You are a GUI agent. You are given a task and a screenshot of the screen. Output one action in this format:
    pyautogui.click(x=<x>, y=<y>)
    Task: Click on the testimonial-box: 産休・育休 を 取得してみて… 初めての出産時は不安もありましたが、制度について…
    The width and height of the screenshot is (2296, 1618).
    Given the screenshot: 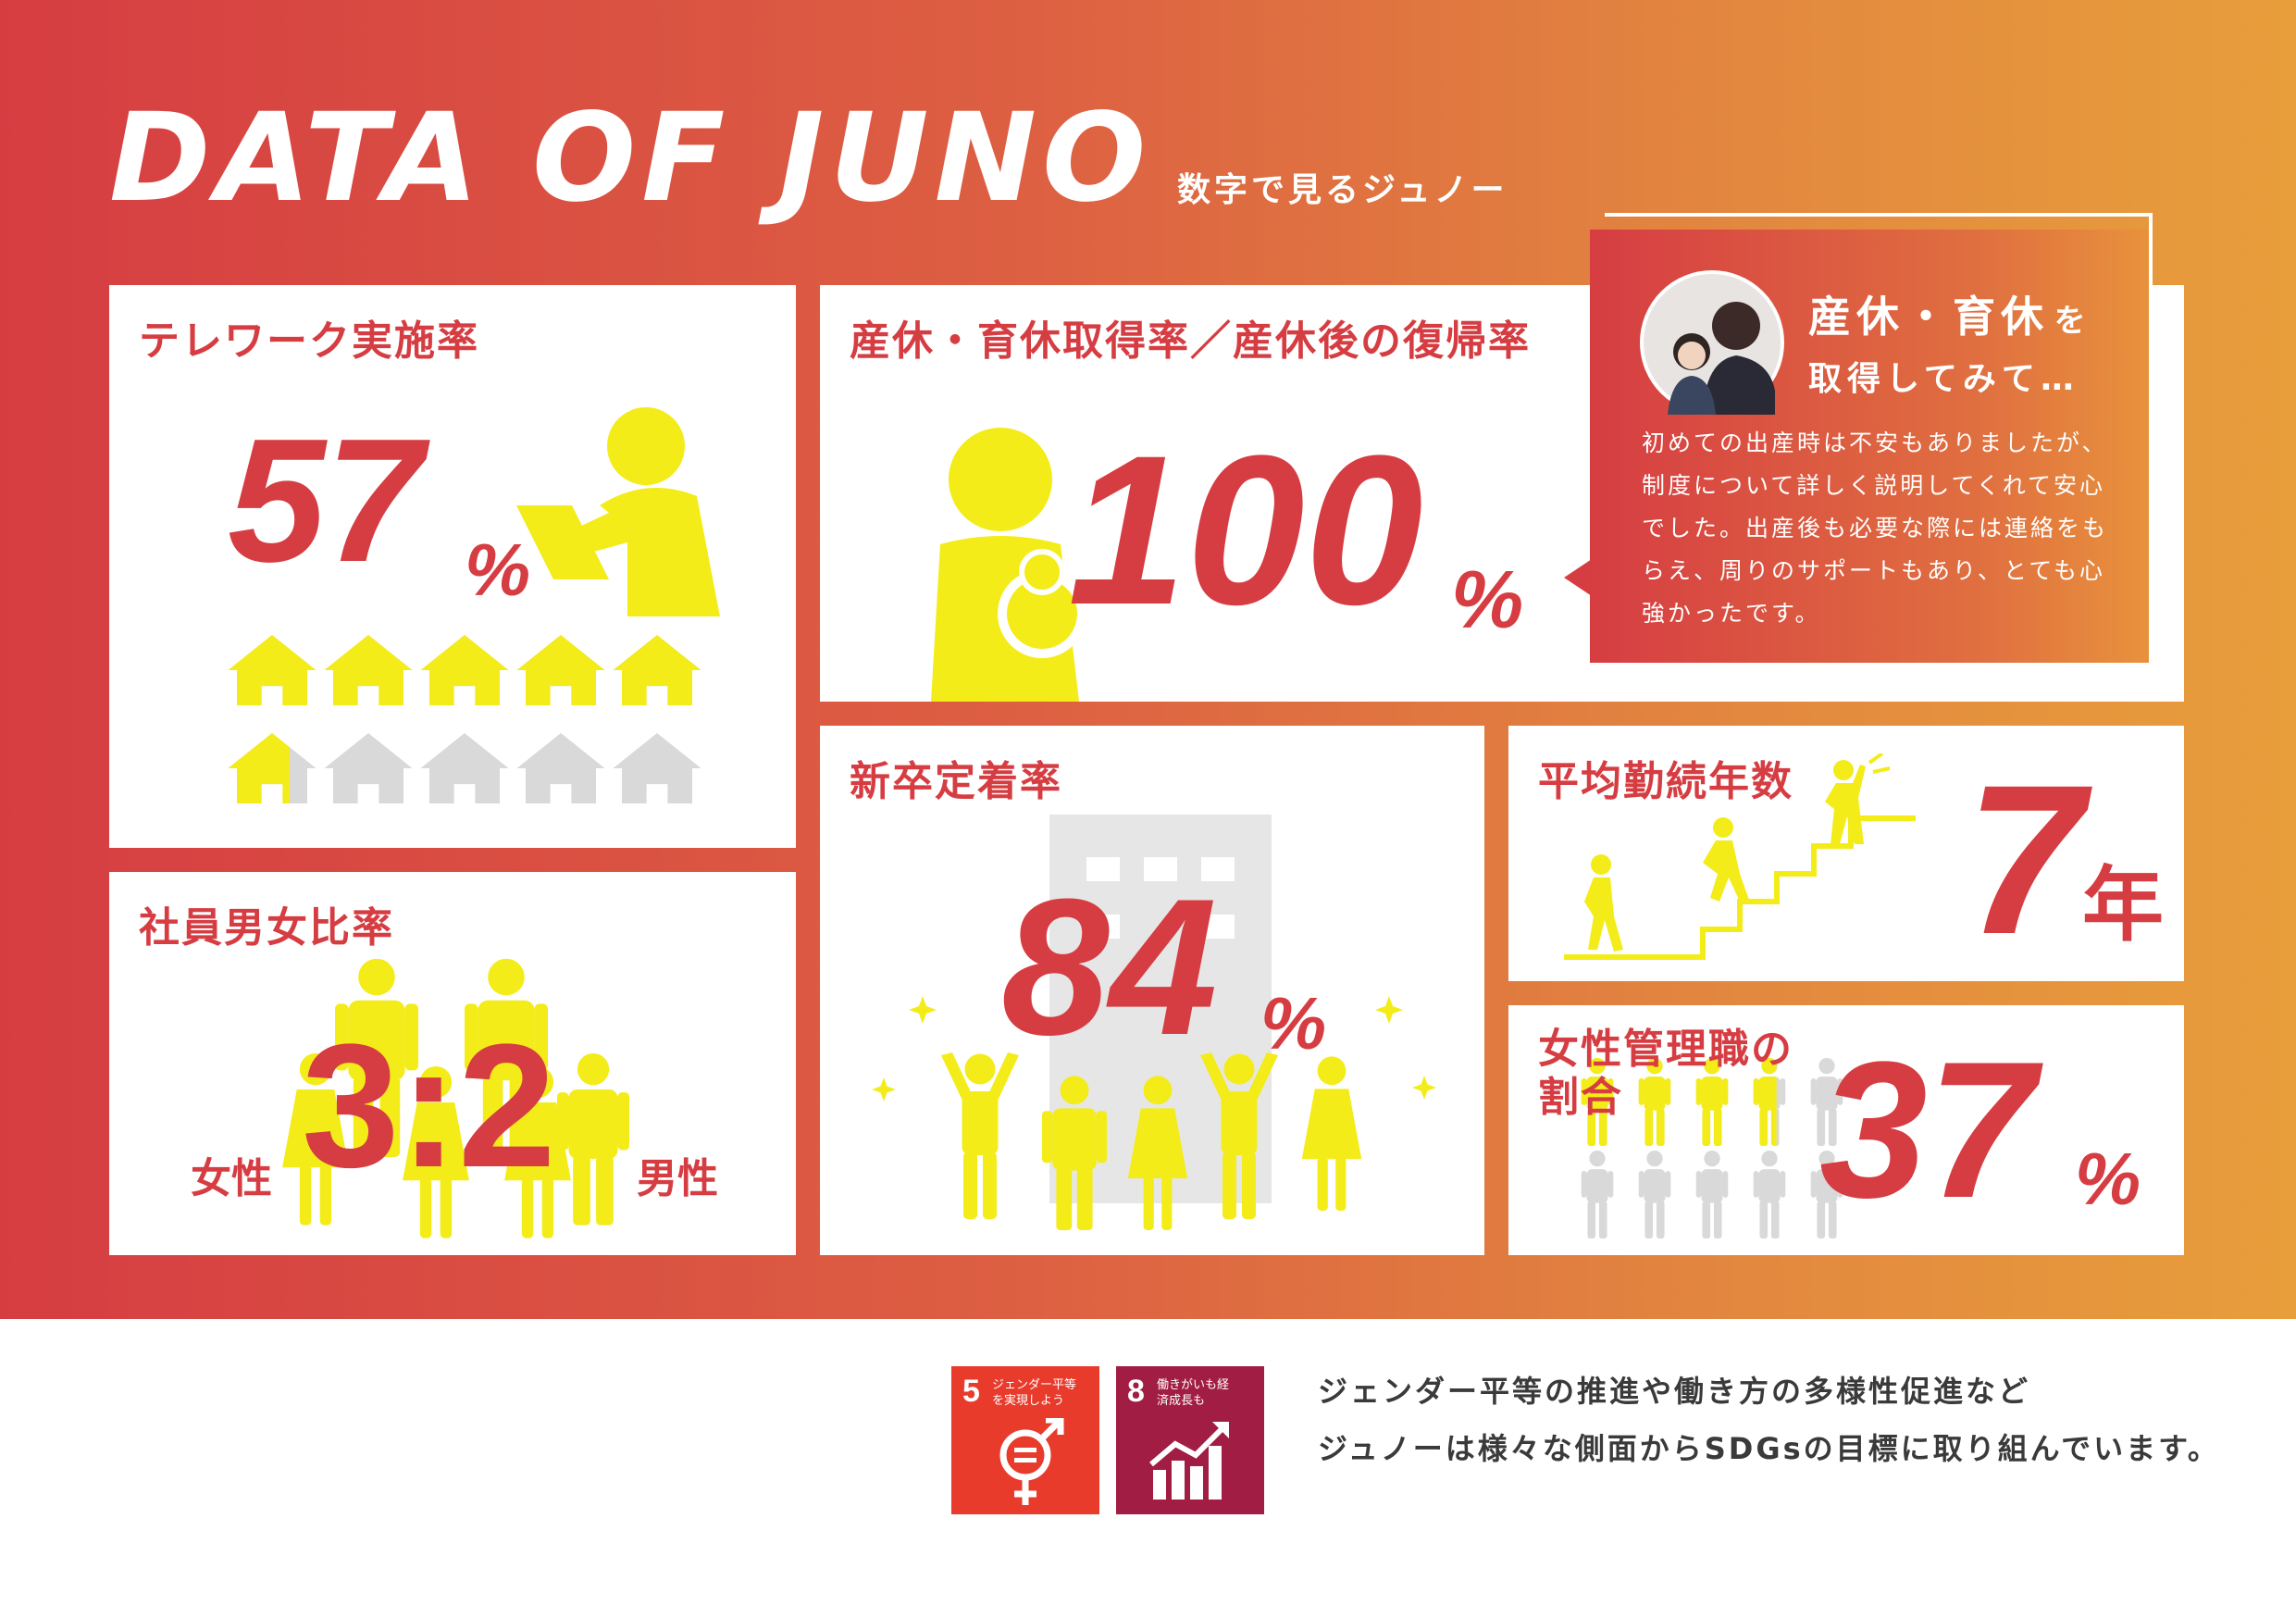 What is the action you would take?
    pyautogui.click(x=1871, y=446)
    